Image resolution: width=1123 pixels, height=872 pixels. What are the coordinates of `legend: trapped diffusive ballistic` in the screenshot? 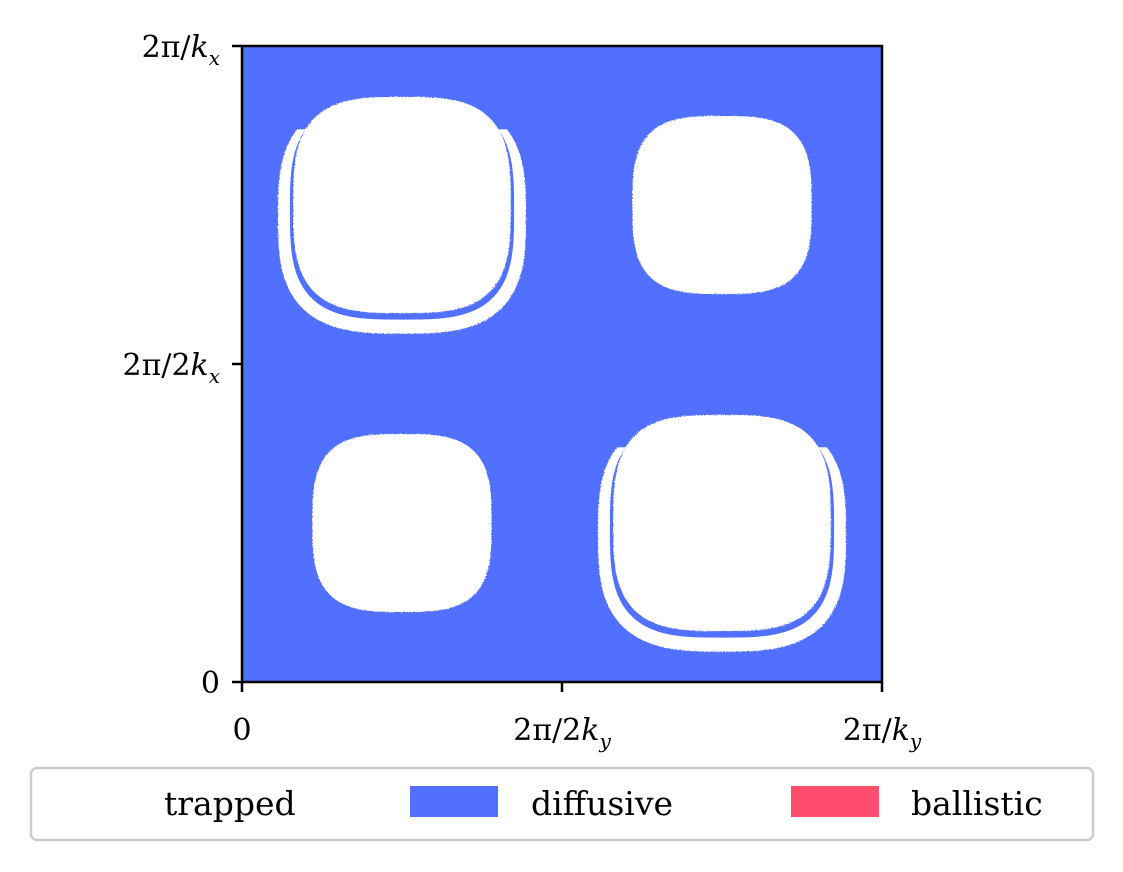 It's located at (562, 804).